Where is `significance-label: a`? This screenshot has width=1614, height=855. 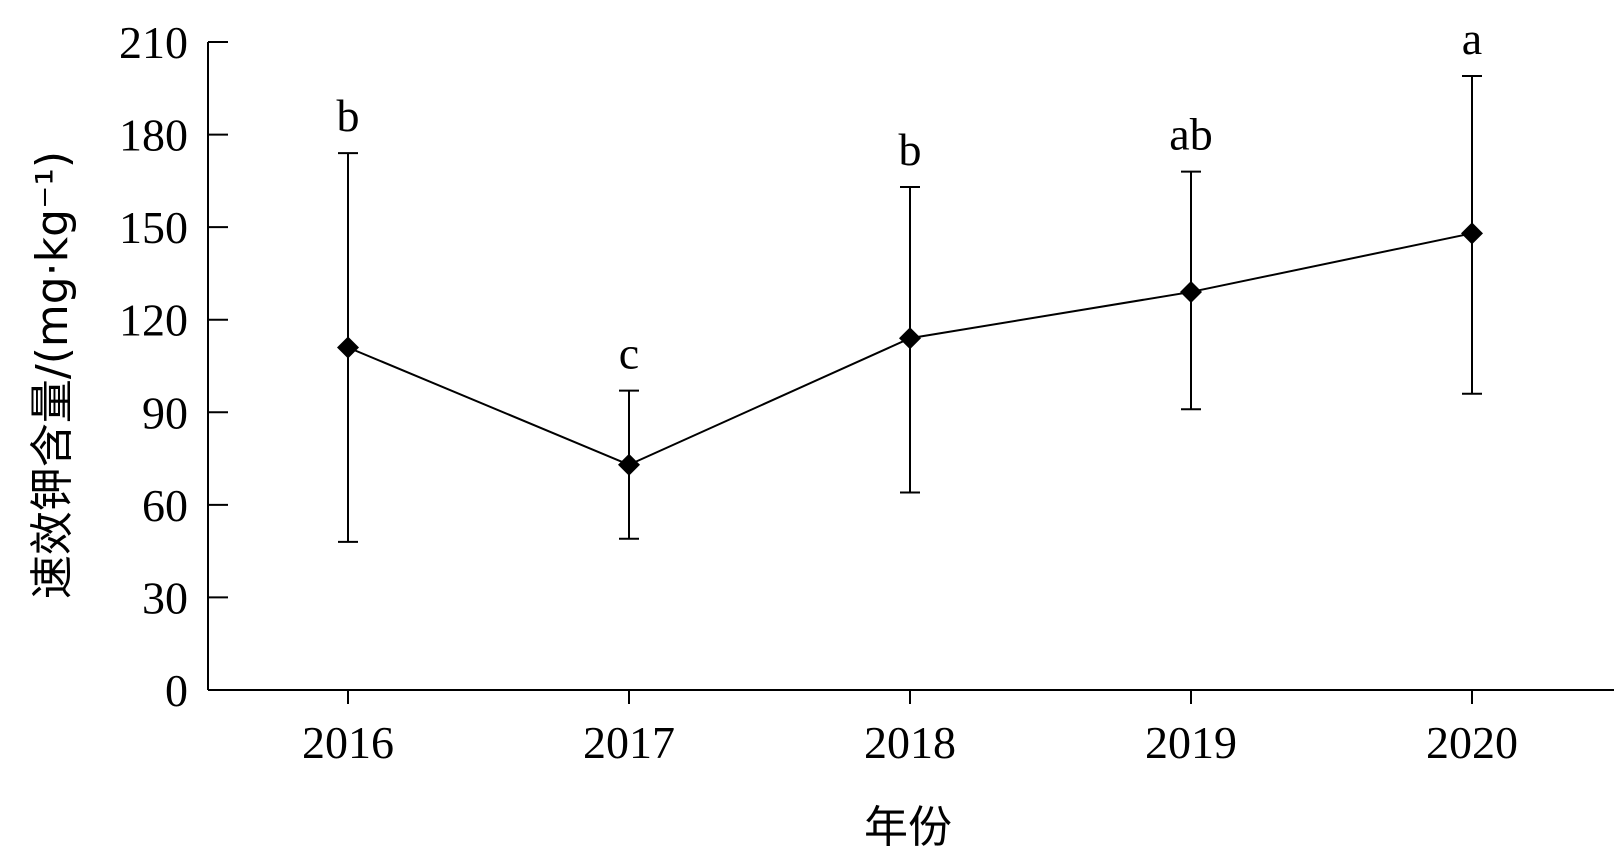
significance-label: a is located at coordinates (1472, 38).